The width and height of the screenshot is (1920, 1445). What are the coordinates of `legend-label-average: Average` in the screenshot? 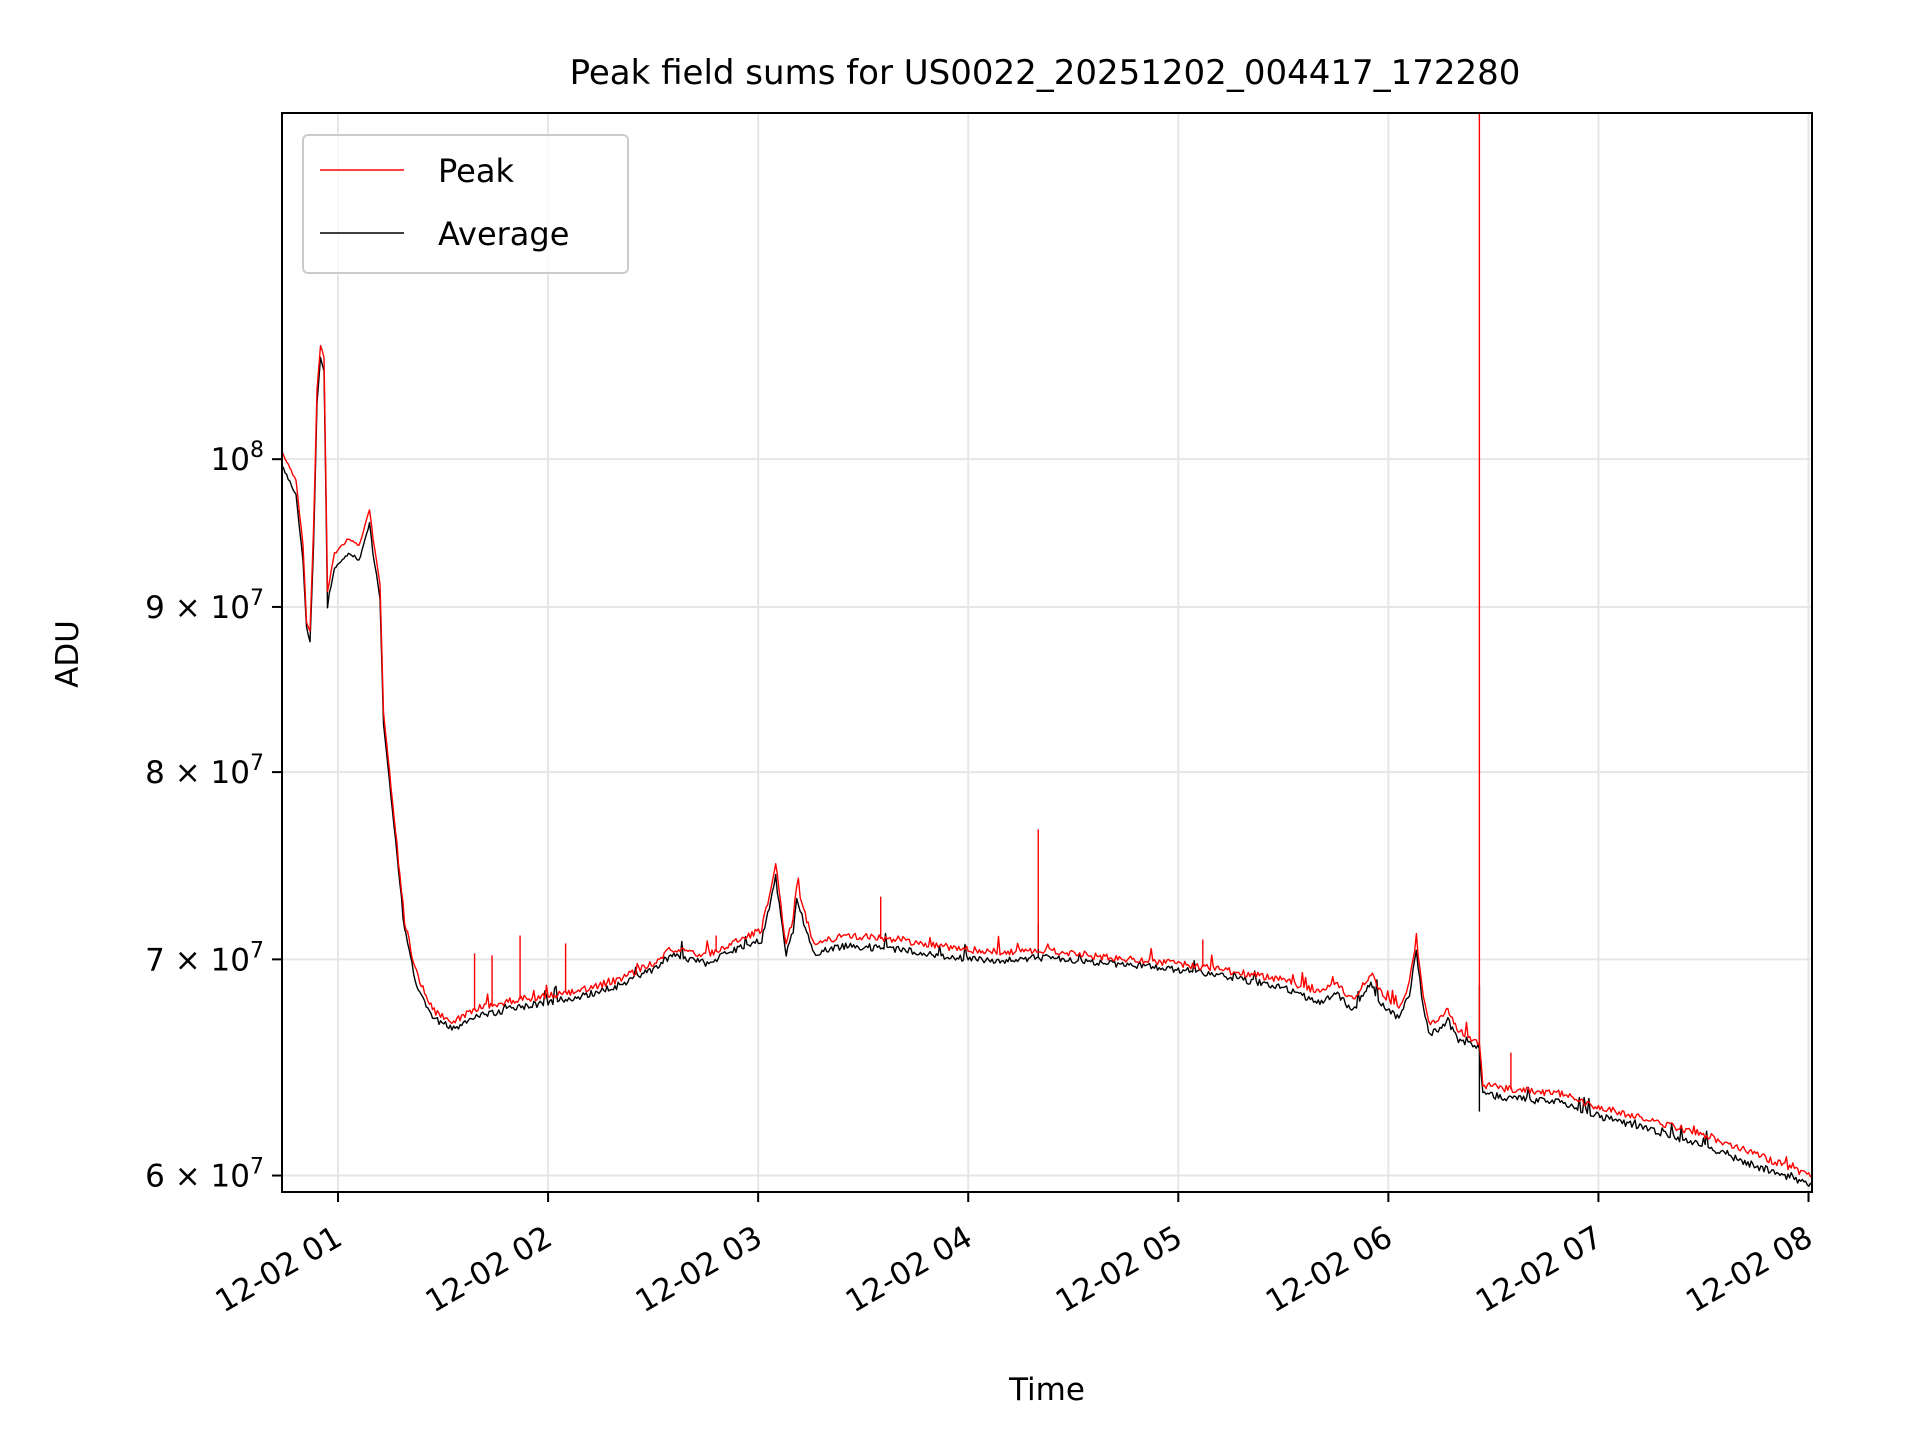 It's located at (503, 234).